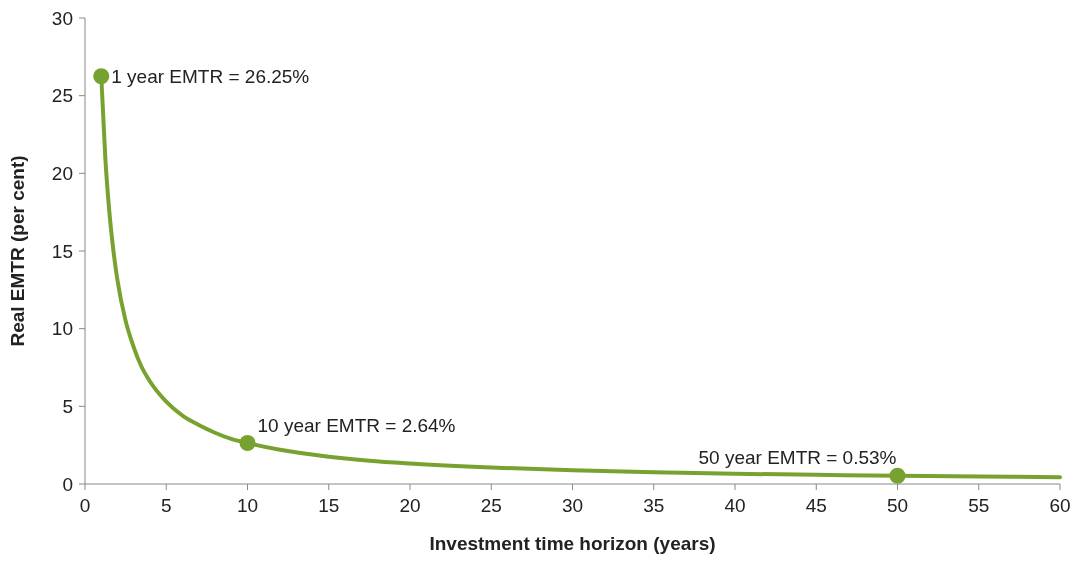 The width and height of the screenshot is (1073, 562). I want to click on y-axis-title: Real EMTR (per cent), so click(17, 251).